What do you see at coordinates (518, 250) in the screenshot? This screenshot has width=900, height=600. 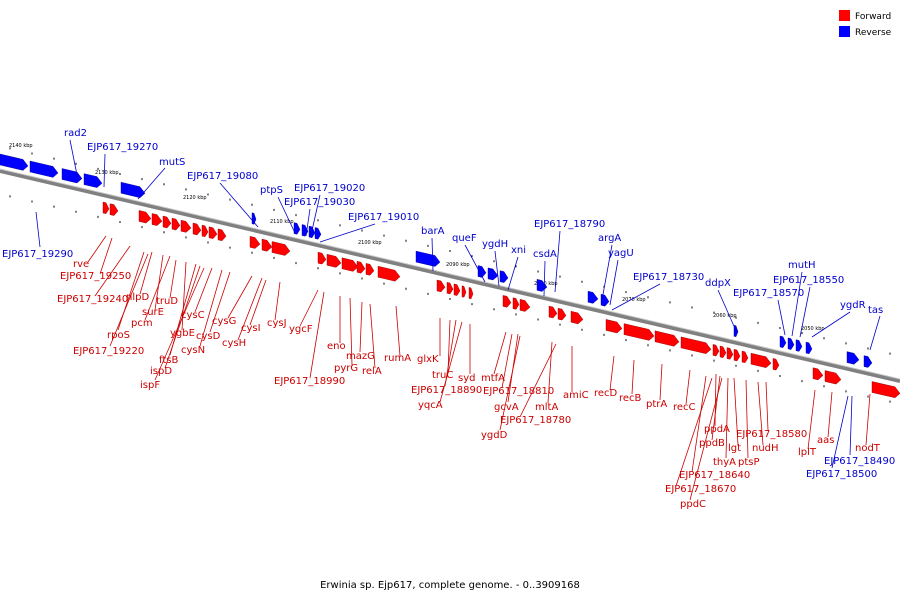 I see `gene-label: xni` at bounding box center [518, 250].